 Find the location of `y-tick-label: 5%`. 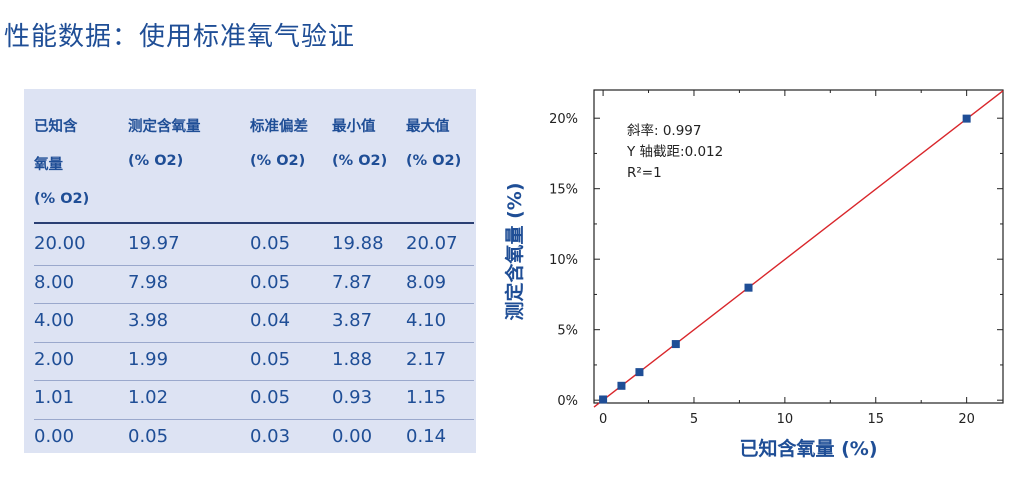

y-tick-label: 5% is located at coordinates (567, 331).